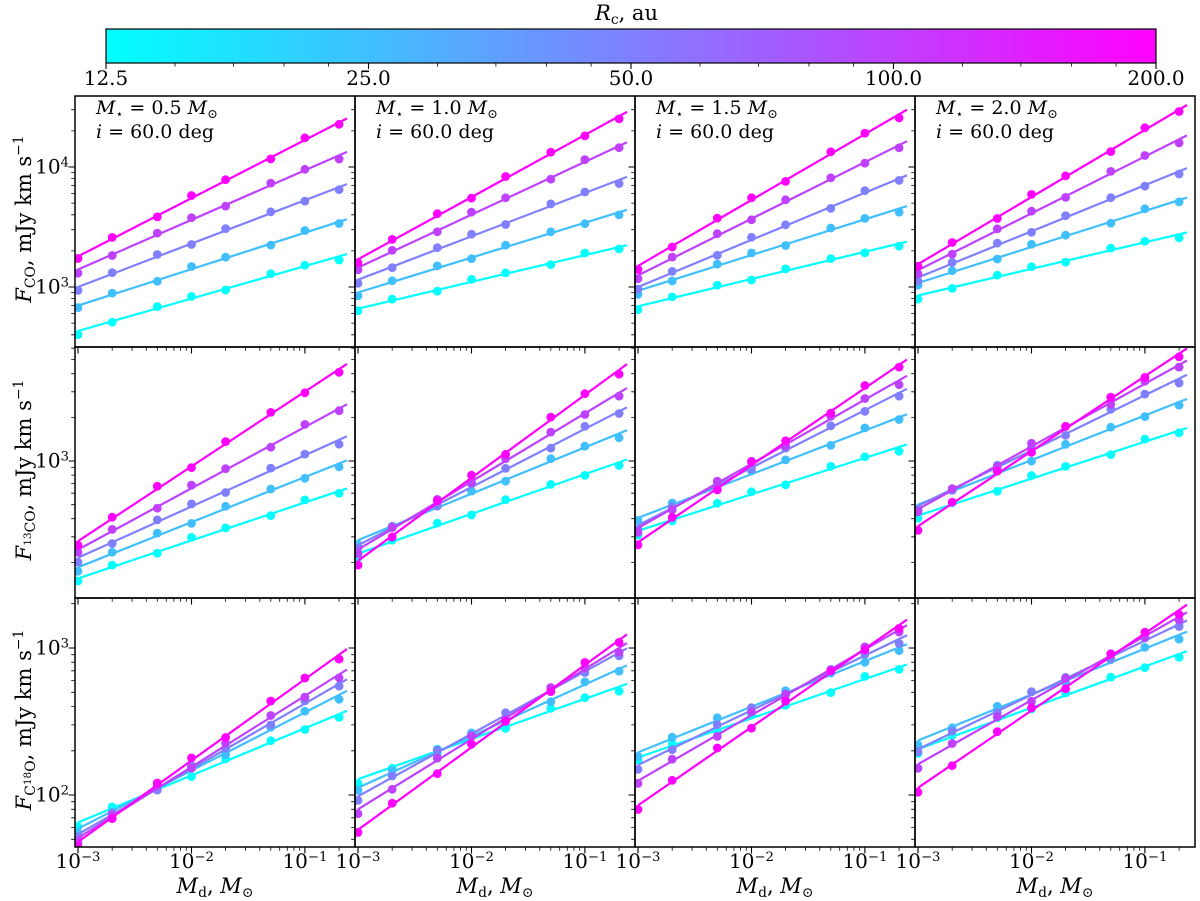 This screenshot has width=1200, height=901. Describe the element at coordinates (751, 861) in the screenshot. I see `x-tick-label: 10−2` at that location.